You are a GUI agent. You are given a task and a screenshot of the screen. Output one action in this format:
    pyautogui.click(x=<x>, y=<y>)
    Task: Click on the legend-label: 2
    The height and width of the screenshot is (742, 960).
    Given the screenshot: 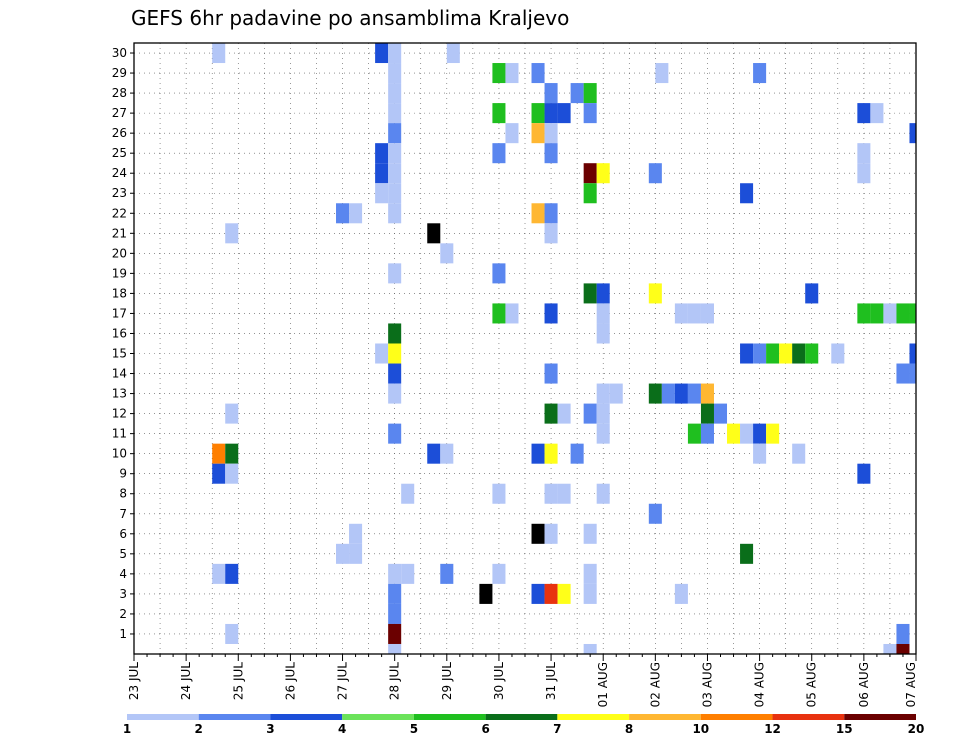 What is the action you would take?
    pyautogui.click(x=199, y=729)
    